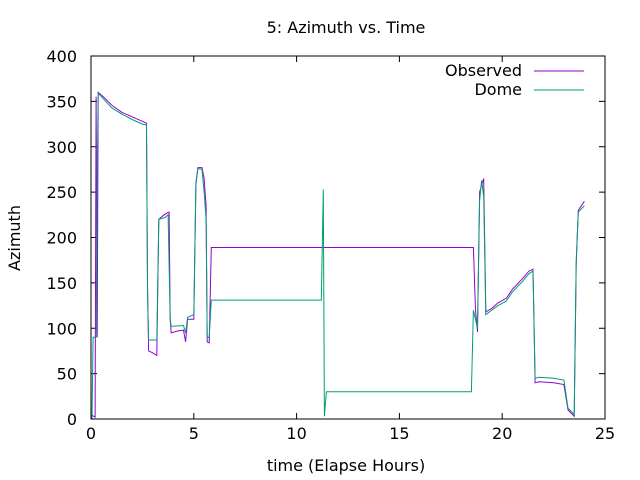  Describe the element at coordinates (498, 89) in the screenshot. I see `legend-label-dome: Dome` at that location.